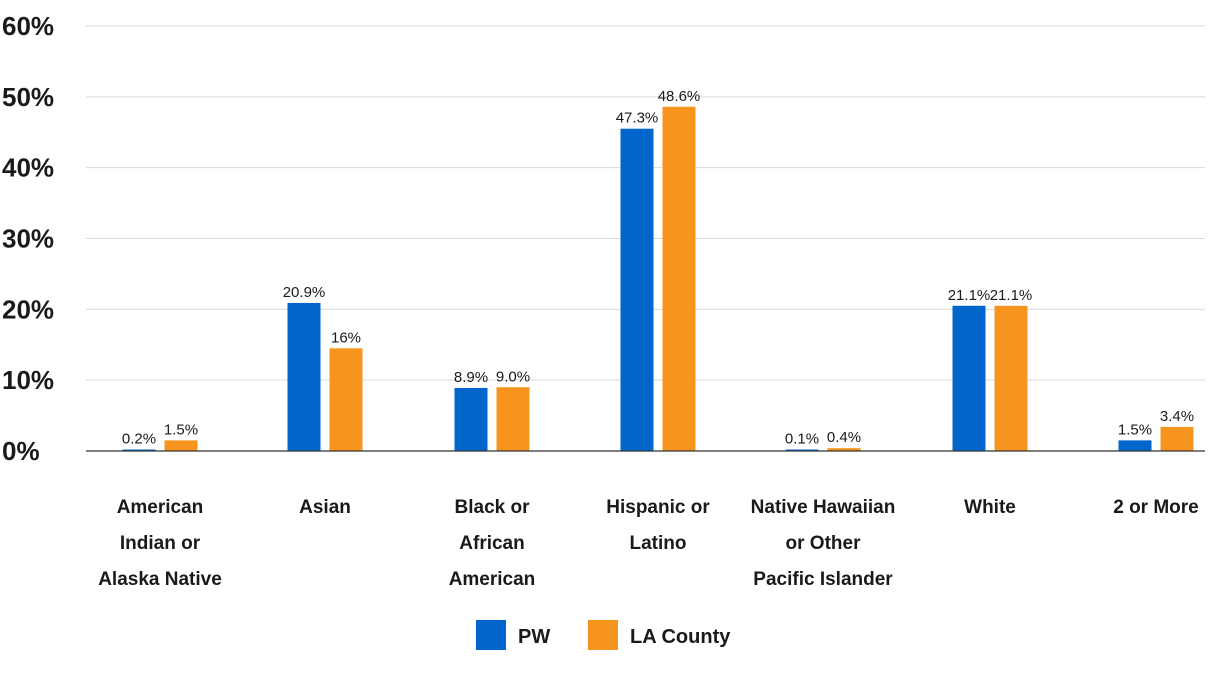 This screenshot has width=1210, height=681. I want to click on x-category-label: White, so click(990, 507).